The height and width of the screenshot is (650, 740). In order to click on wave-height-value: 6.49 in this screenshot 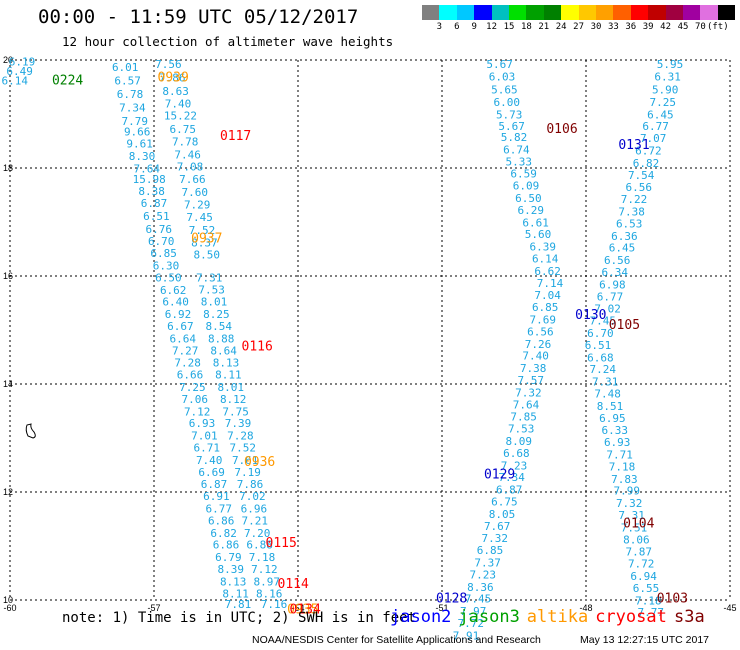, I will do `click(19, 71)`.